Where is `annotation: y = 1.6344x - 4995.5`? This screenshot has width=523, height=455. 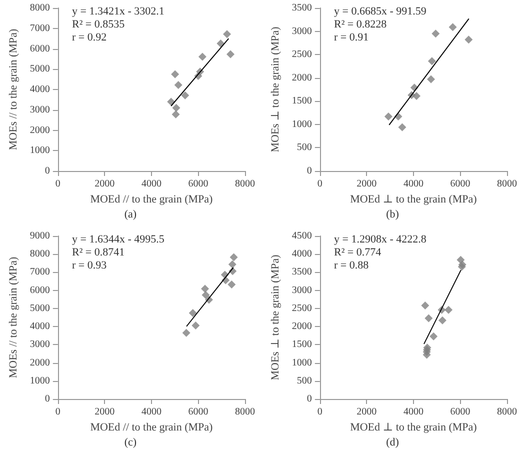 annotation: y = 1.6344x - 4995.5 is located at coordinates (118, 240).